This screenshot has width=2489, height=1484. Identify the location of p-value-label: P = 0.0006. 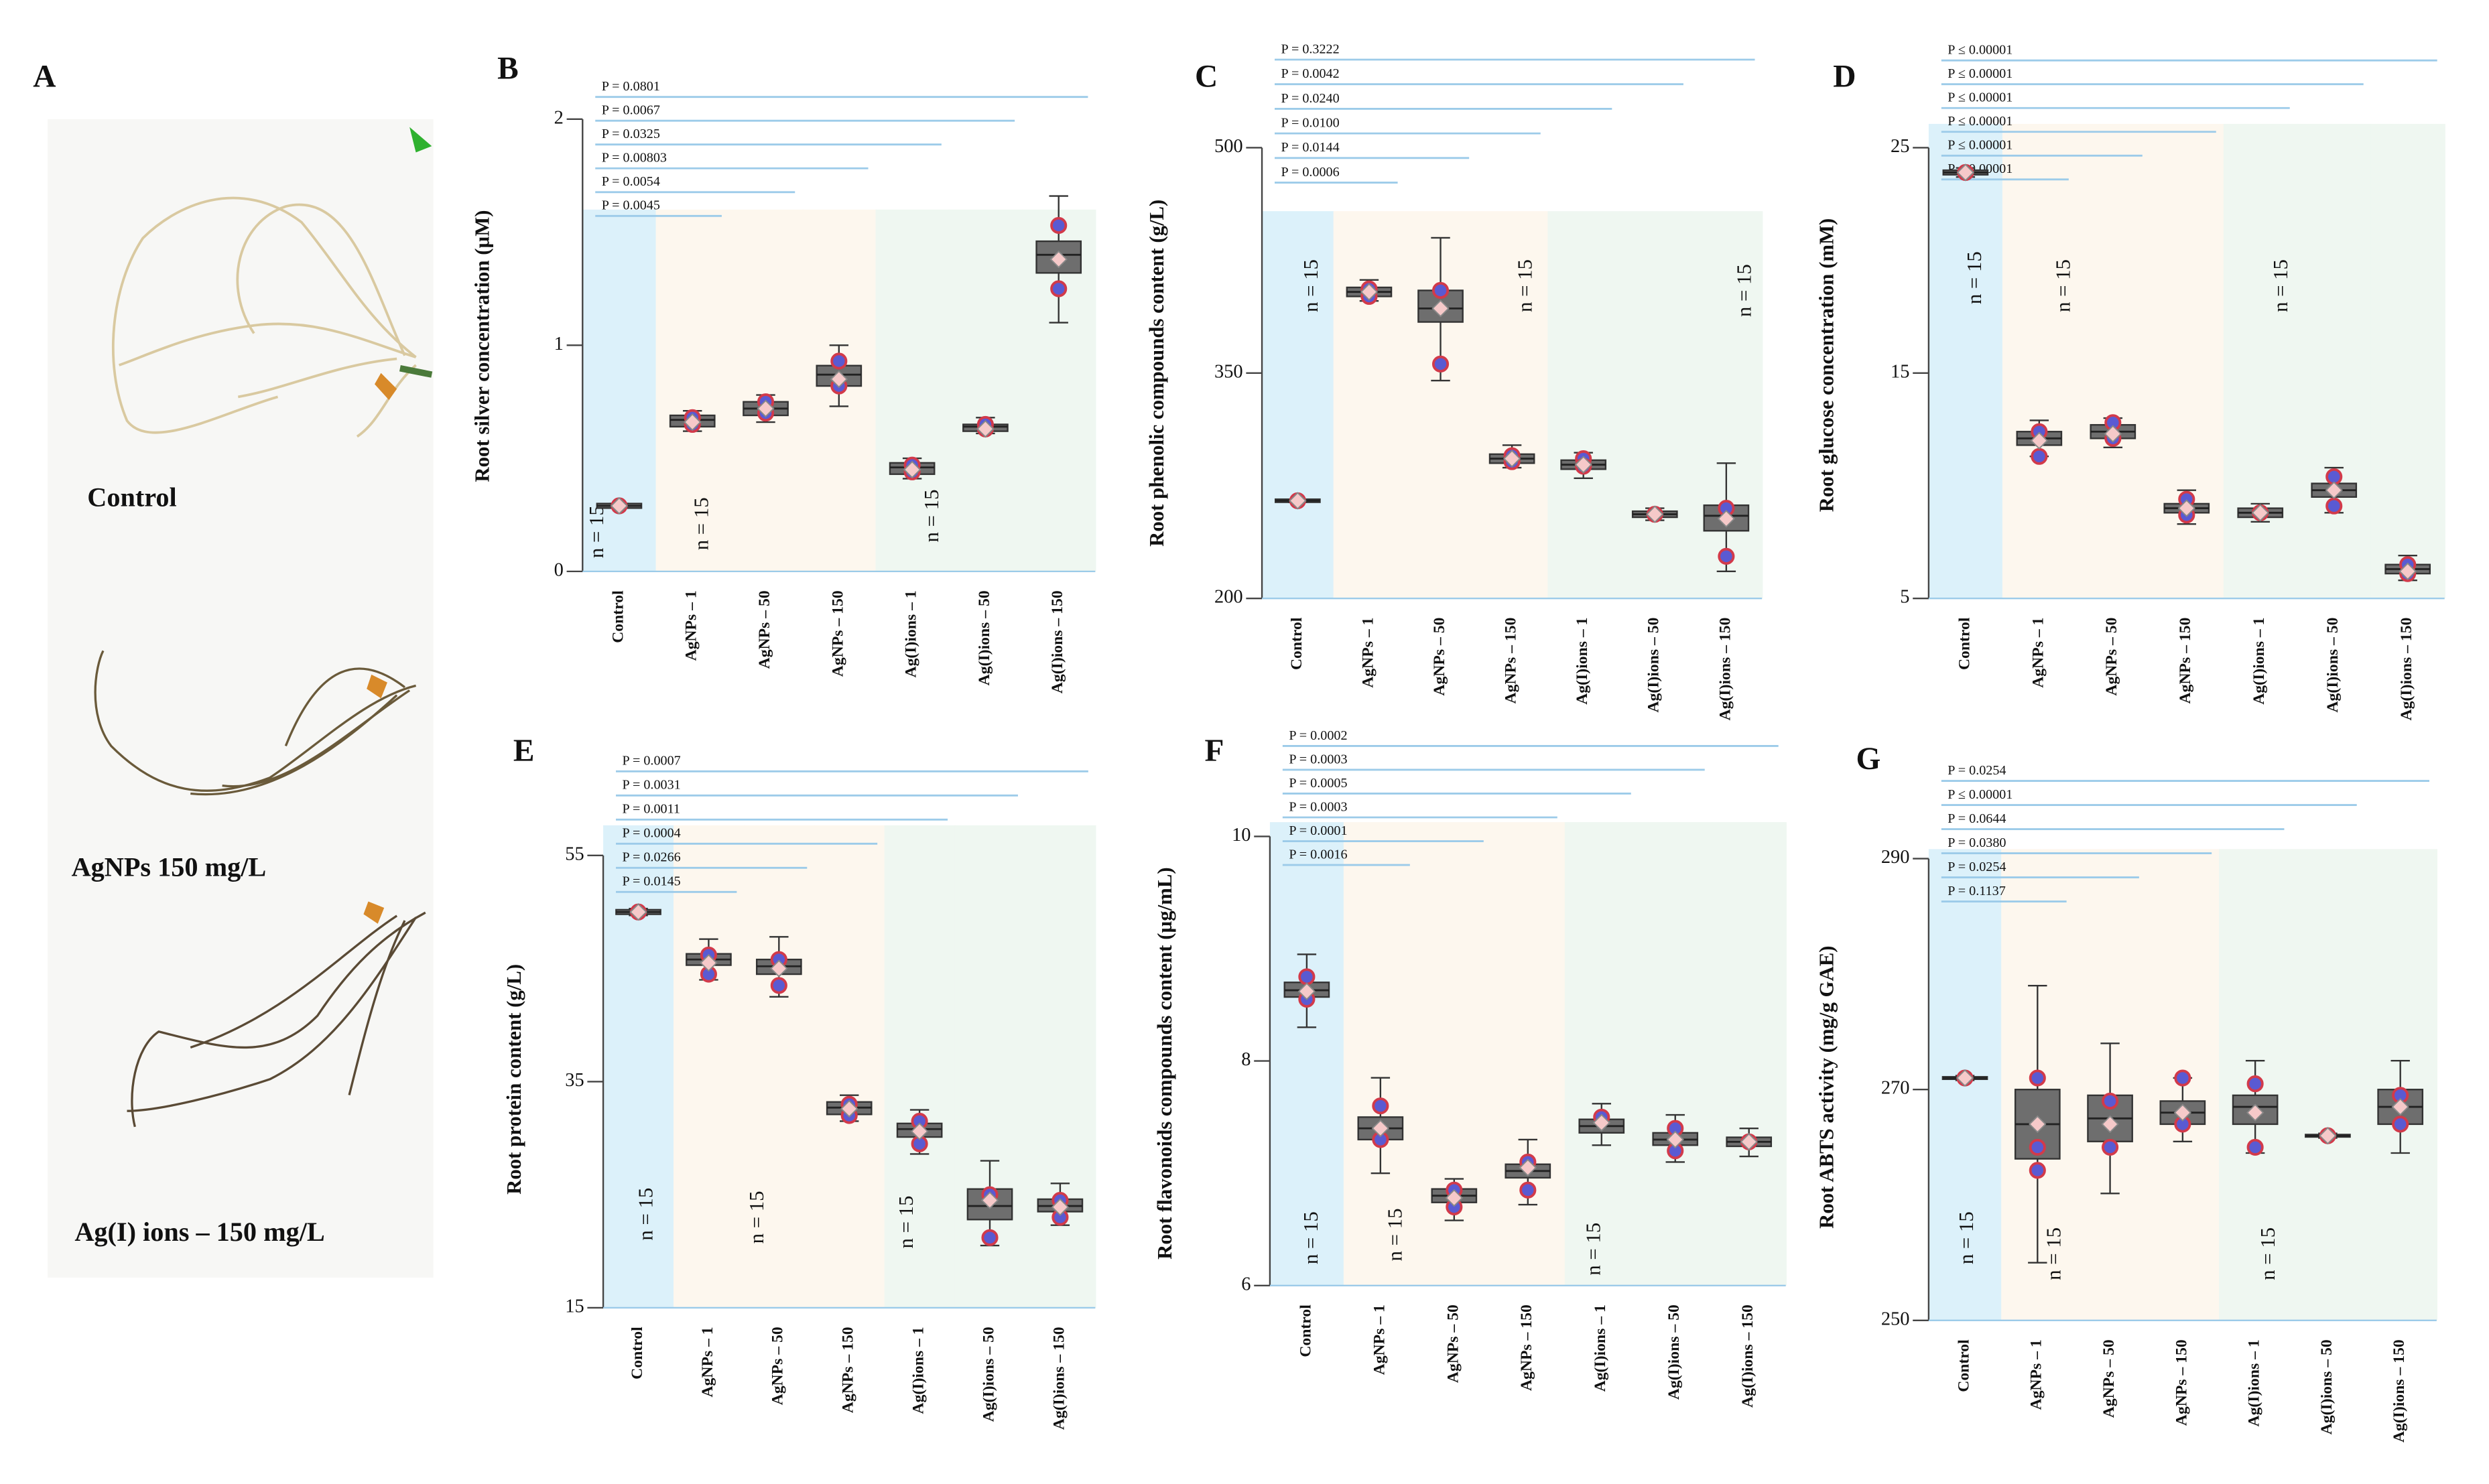
(1310, 172).